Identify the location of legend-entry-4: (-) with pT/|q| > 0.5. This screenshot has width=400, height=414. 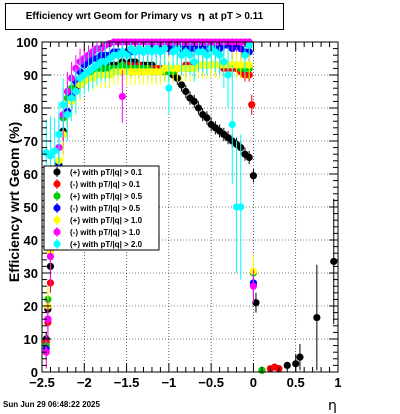
(97, 208).